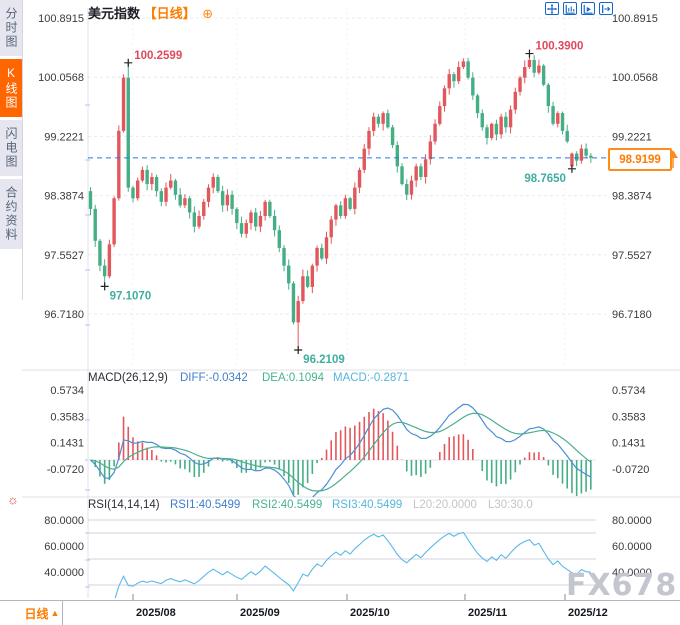 This screenshot has height=625, width=680. Describe the element at coordinates (55, 613) in the screenshot. I see `chevron-up-icon: ▲` at that location.